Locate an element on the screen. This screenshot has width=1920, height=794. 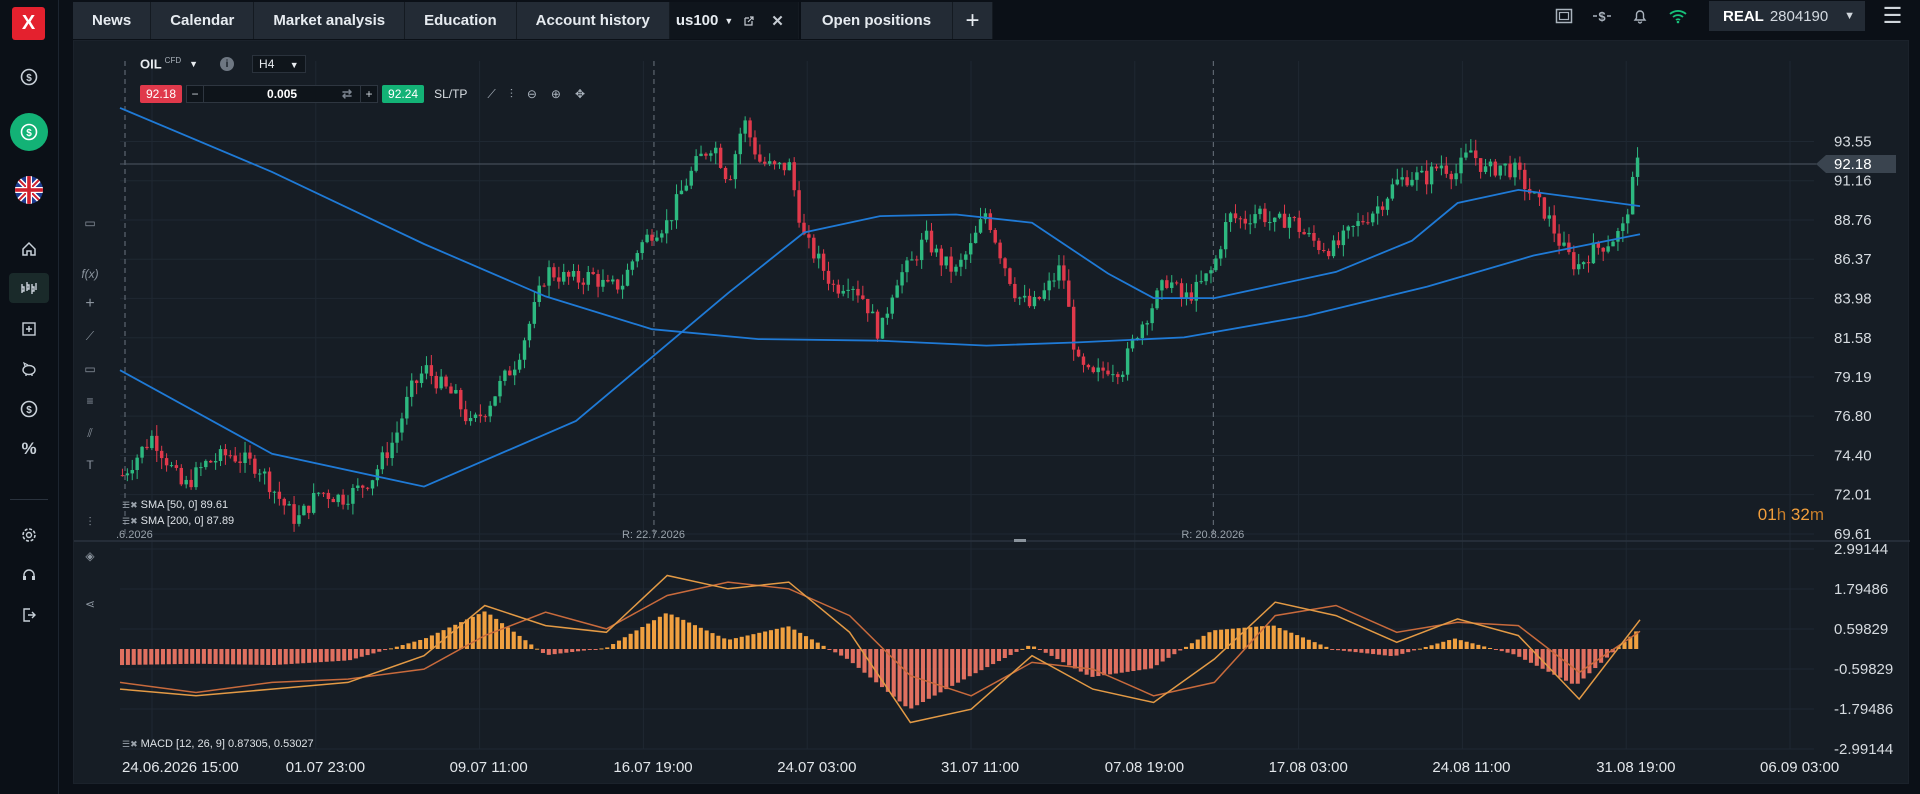
trendline-icon: ⟋ is located at coordinates (90, 335).